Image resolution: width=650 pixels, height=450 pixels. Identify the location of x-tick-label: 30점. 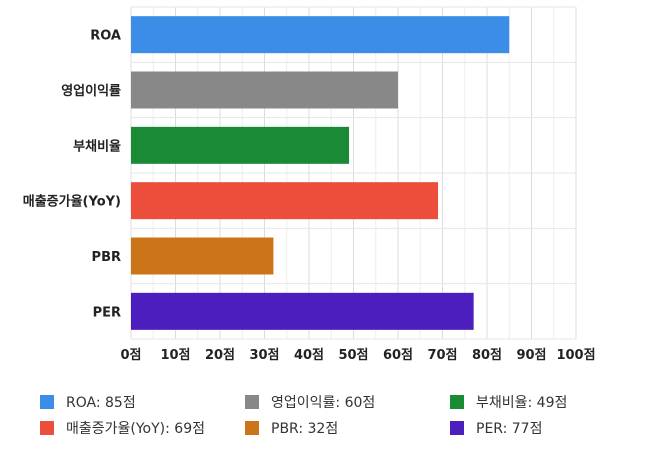
(264, 355).